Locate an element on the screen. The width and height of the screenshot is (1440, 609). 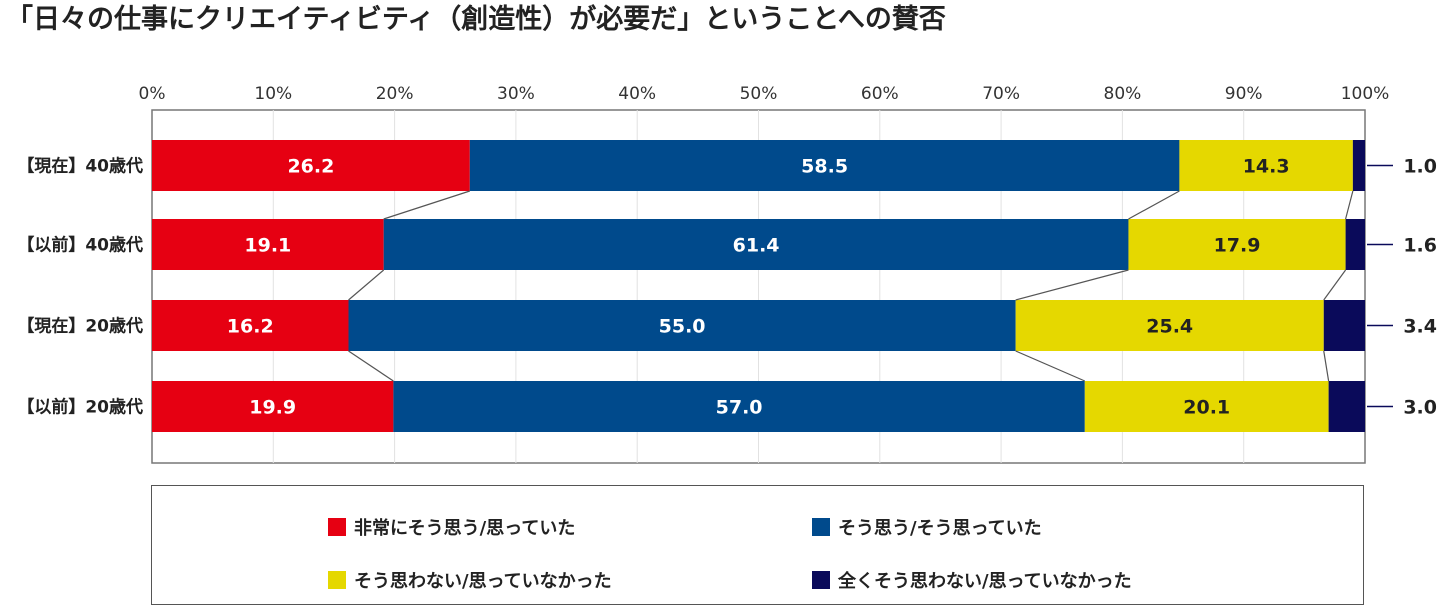
chart-title: 「日々の仕事にクリエイティビティ（創造性）が必要だ」ということへの賛否 is located at coordinates (476, 19).